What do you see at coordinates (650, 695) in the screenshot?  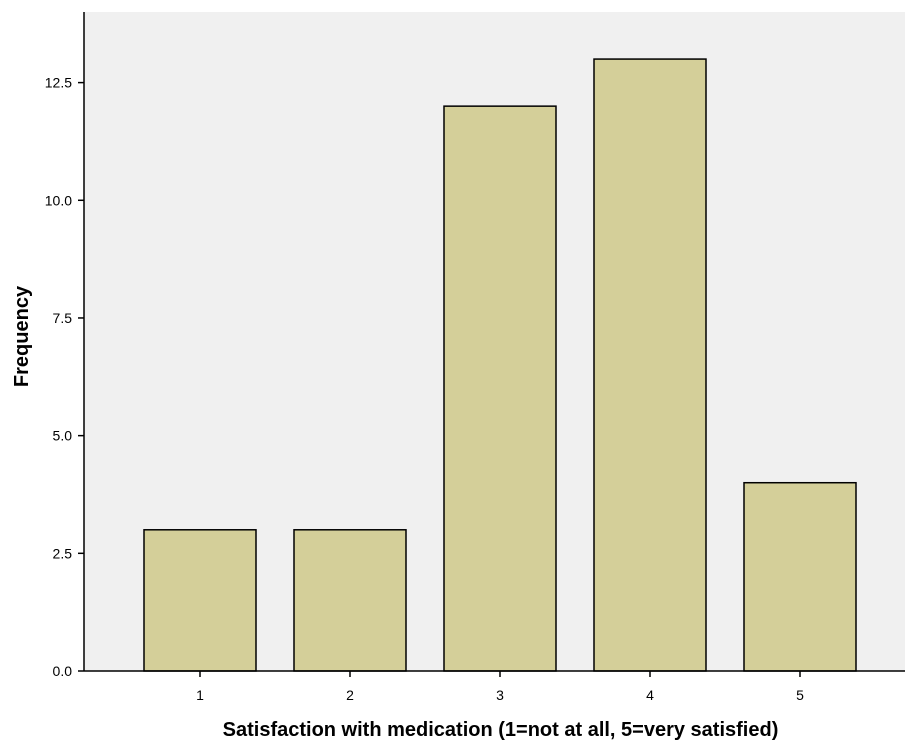 I see `x-tick-label: 4` at bounding box center [650, 695].